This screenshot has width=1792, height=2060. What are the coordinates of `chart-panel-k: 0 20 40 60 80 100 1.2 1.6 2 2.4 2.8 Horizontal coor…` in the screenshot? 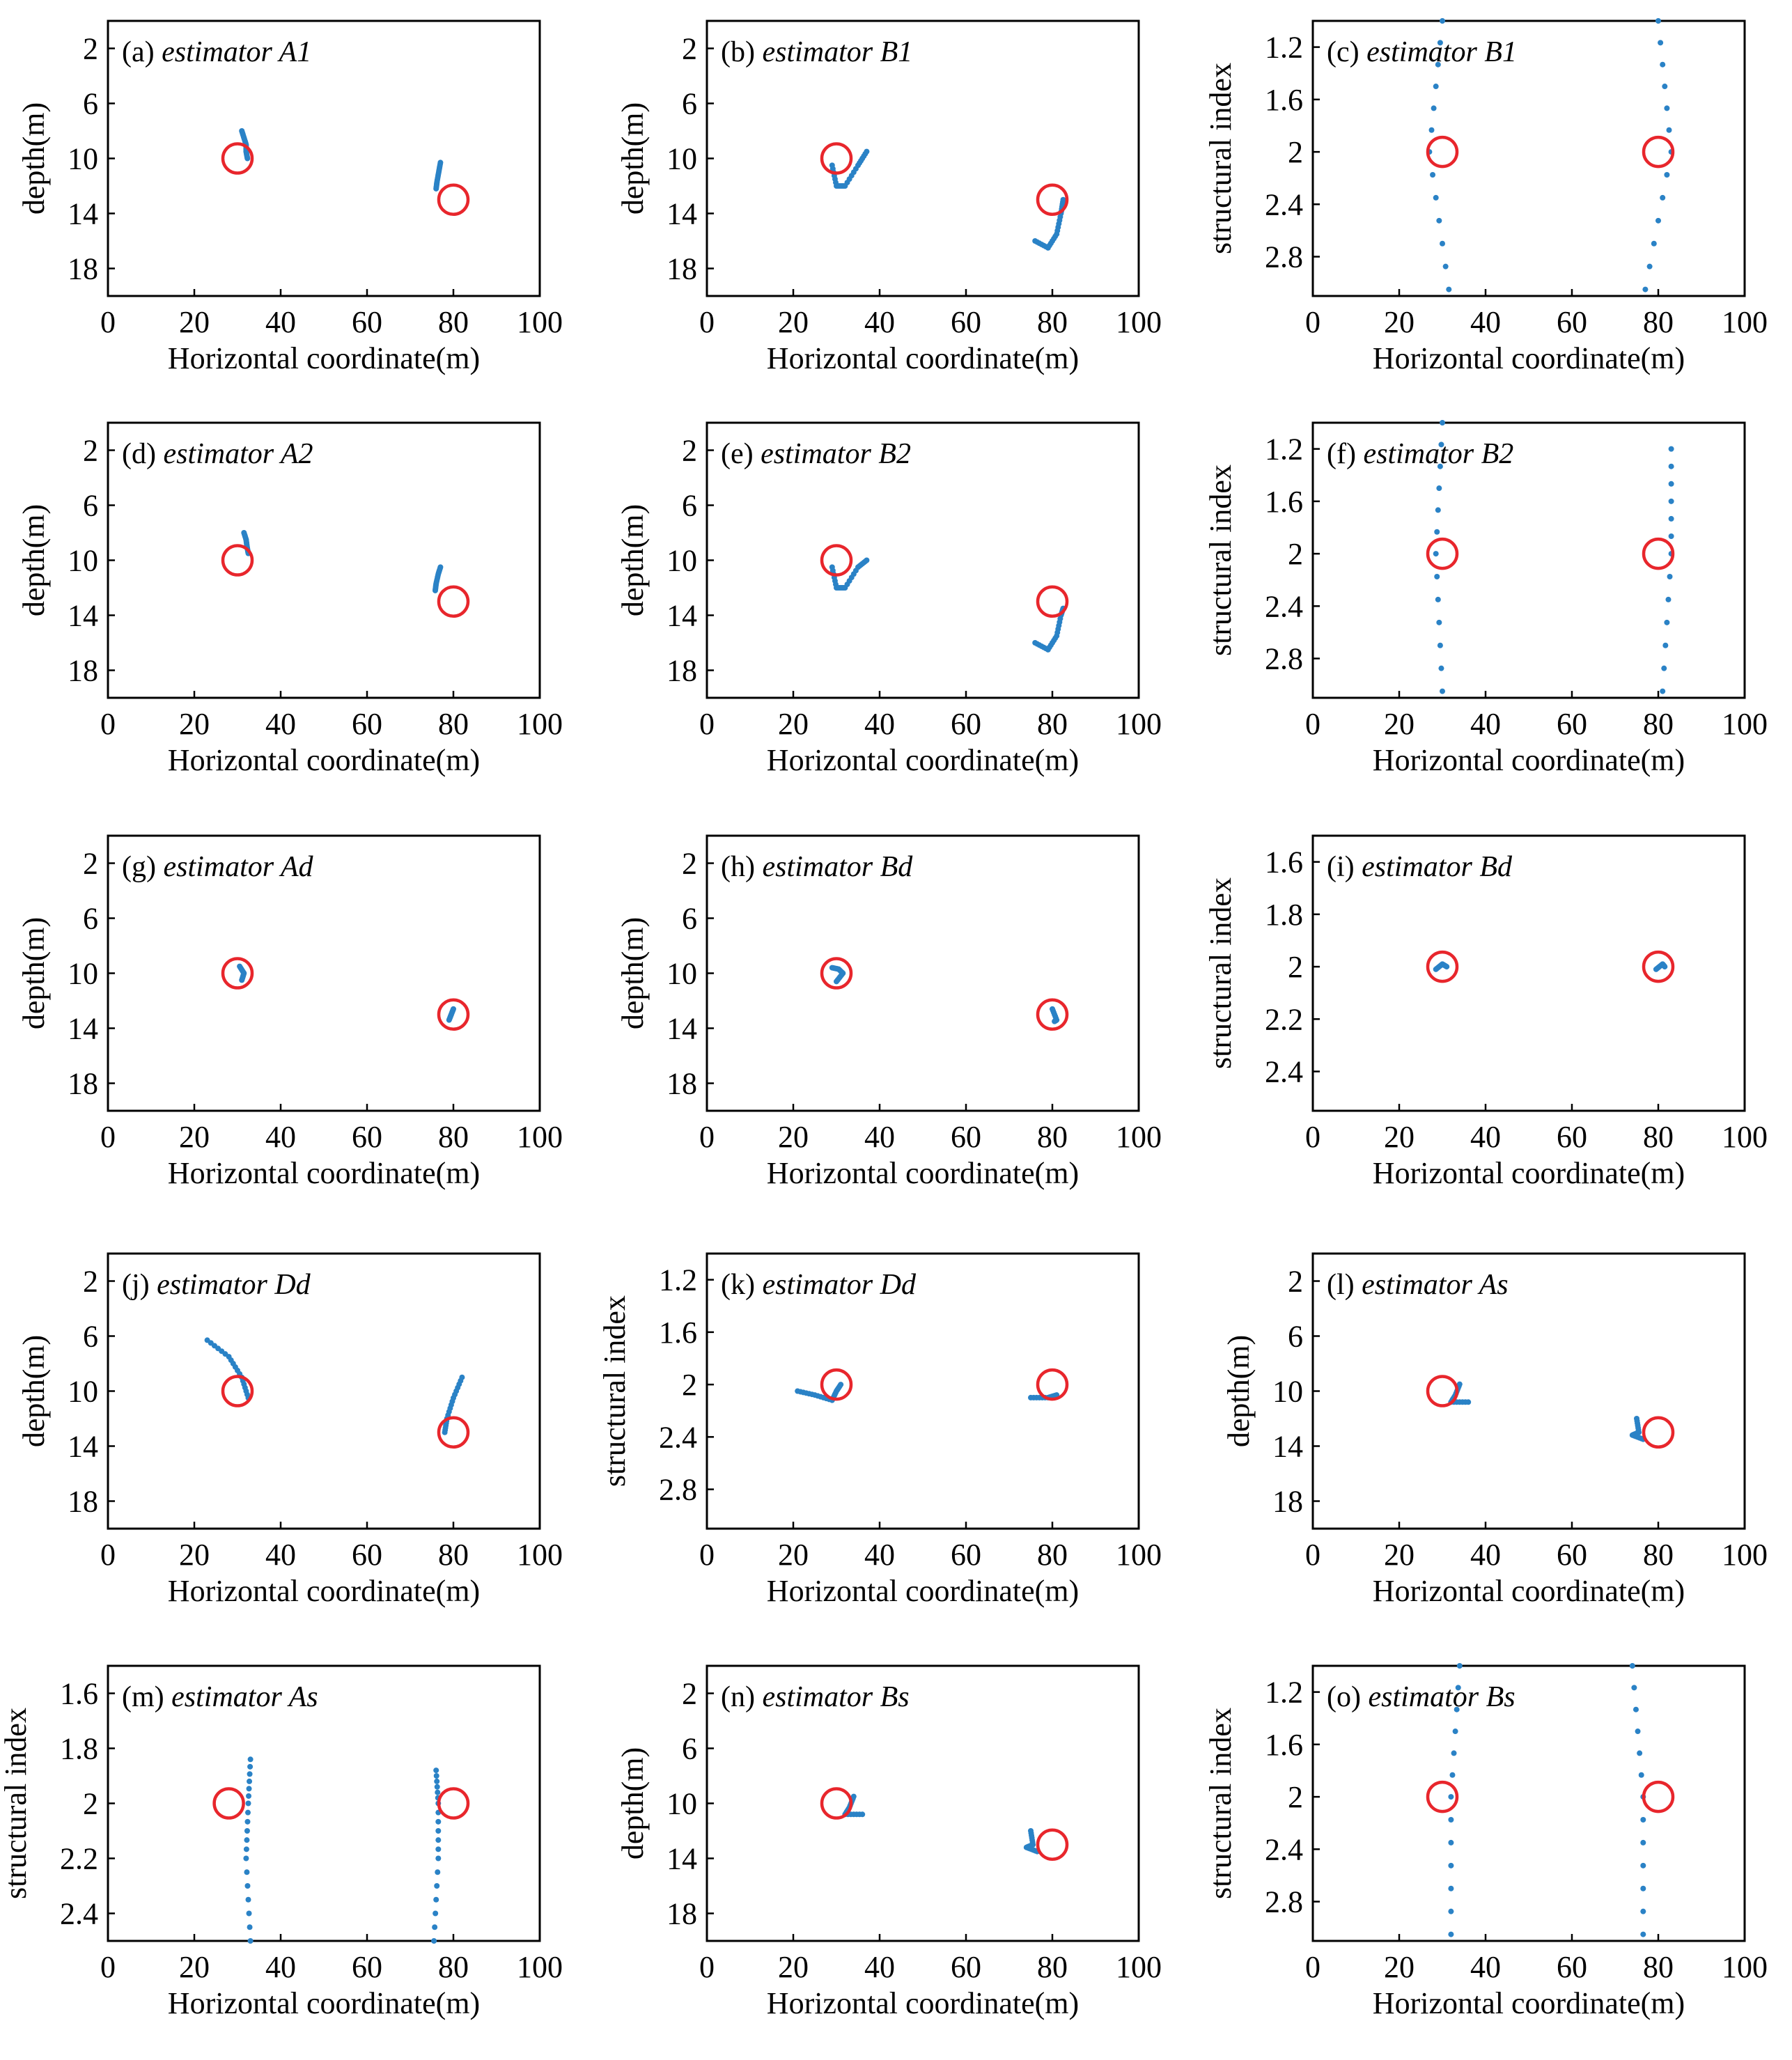 It's located at (880, 1430).